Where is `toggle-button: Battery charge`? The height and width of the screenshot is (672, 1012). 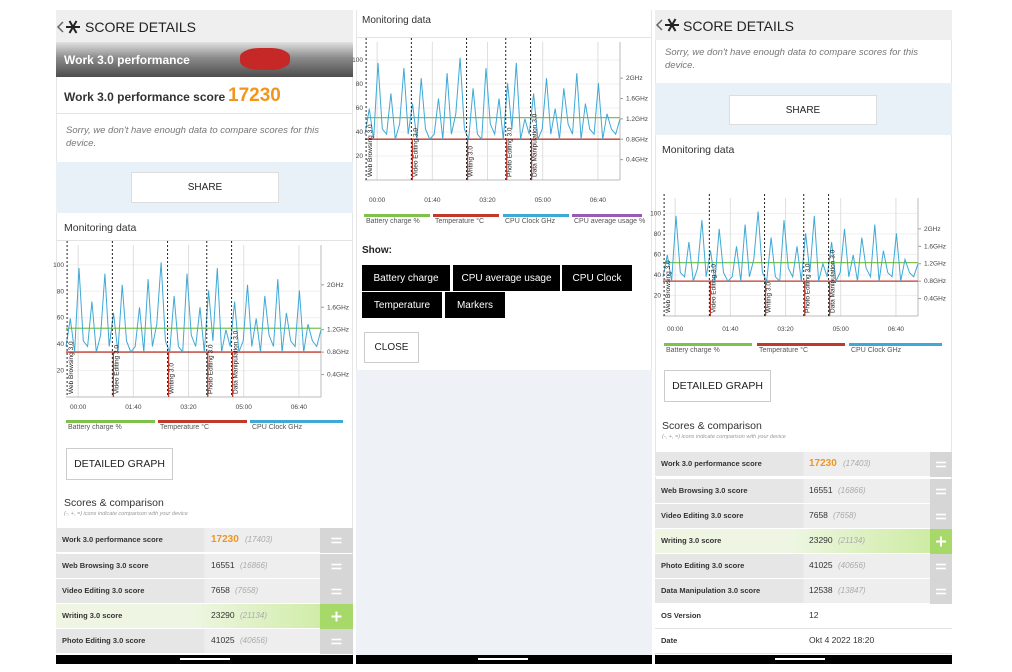
toggle-button: Battery charge is located at coordinates (406, 278).